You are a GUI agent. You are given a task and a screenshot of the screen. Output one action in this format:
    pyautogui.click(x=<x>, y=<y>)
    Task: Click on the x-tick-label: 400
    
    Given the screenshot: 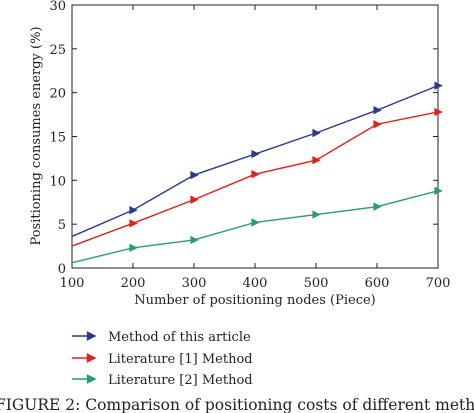 What is the action you would take?
    pyautogui.click(x=255, y=283)
    